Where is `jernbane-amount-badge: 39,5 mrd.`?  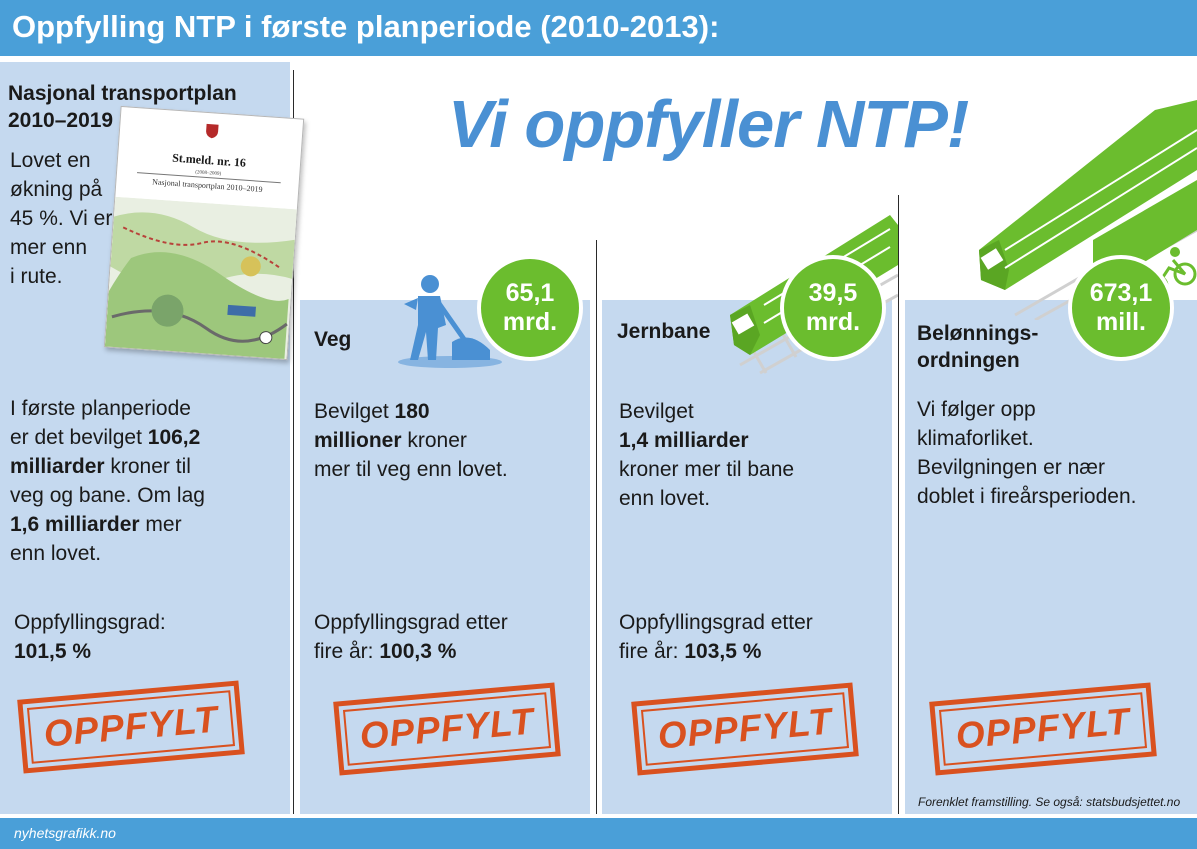
jernbane-amount-badge: 39,5 mrd. is located at coordinates (833, 308).